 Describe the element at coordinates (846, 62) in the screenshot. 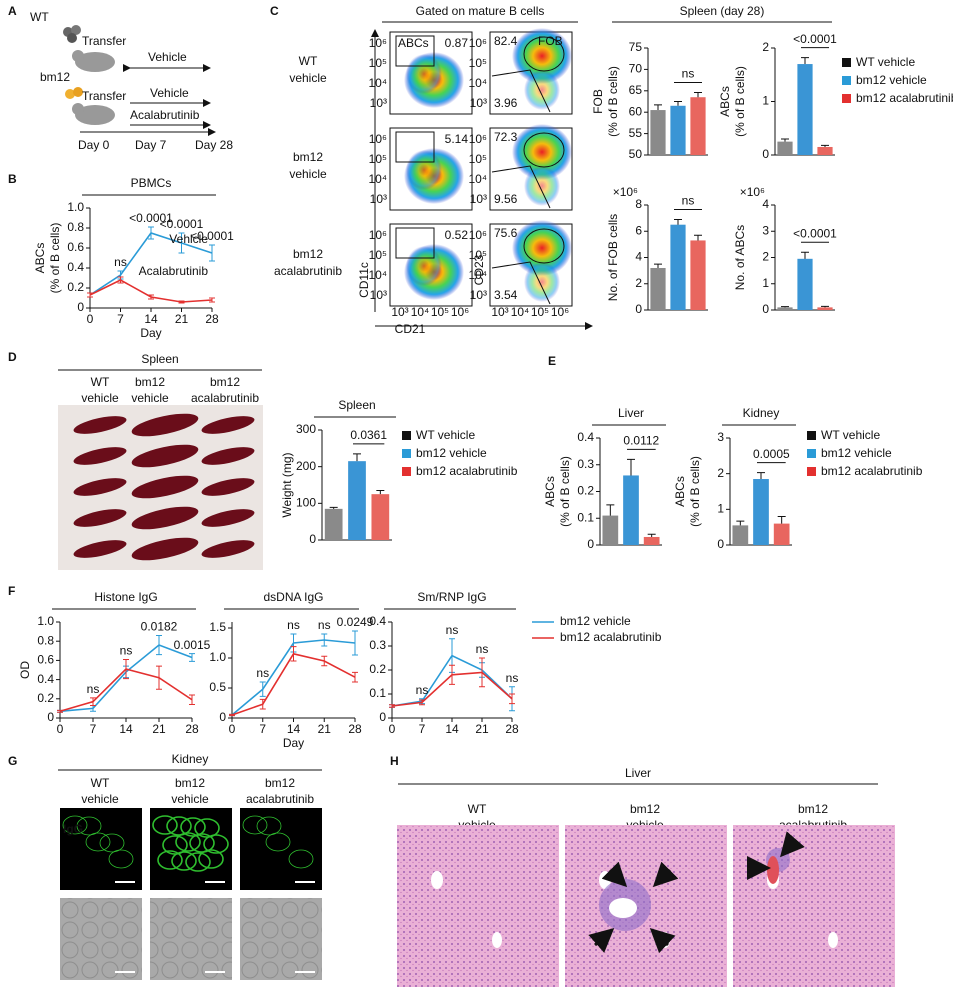

I see `legend-swatch` at that location.